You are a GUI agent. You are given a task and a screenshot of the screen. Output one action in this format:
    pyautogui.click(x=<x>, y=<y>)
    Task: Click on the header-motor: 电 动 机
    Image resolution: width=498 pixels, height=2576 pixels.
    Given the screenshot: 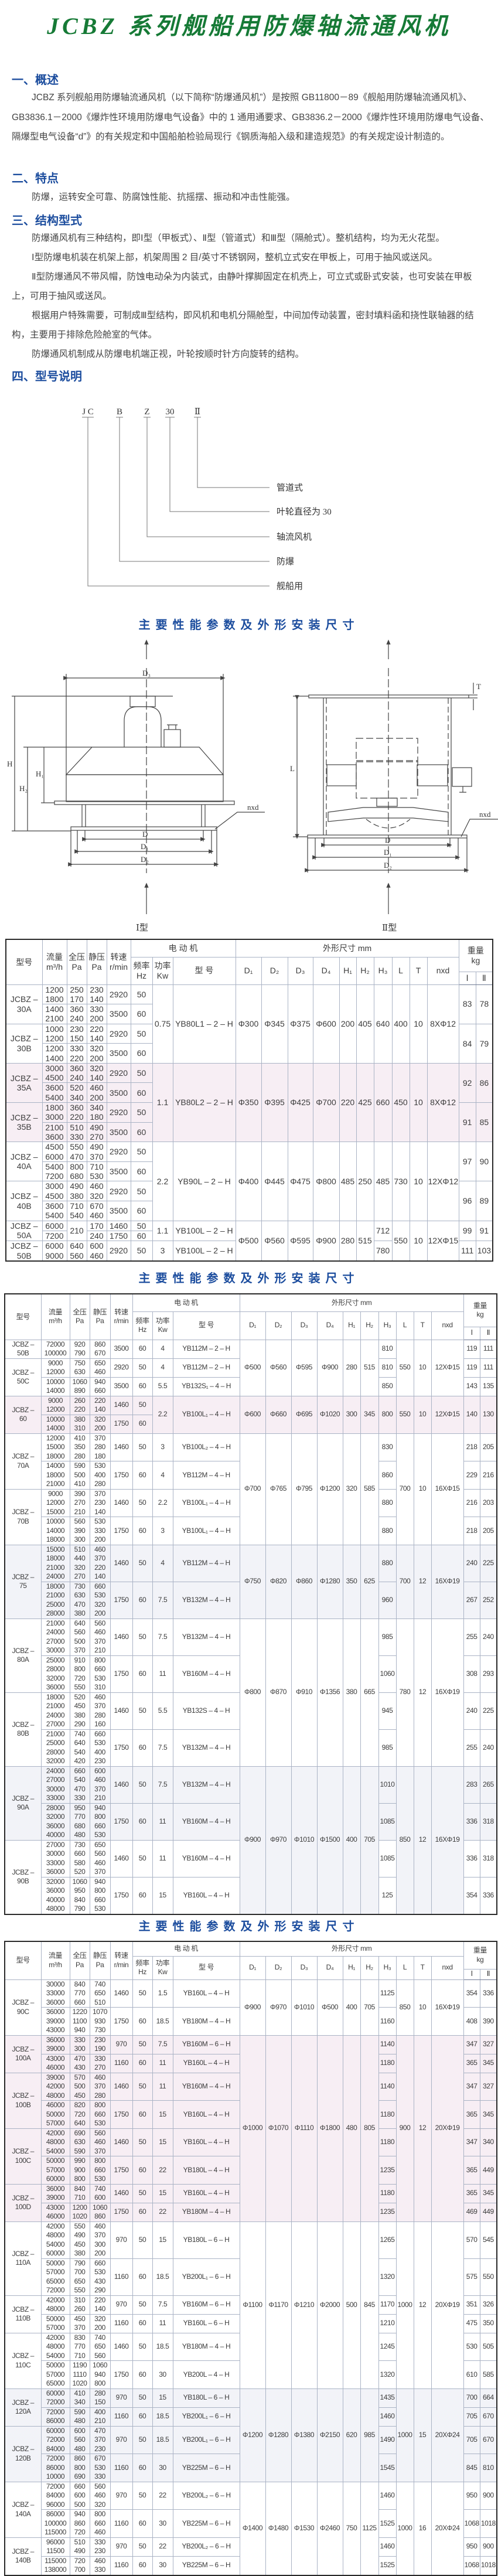 What is the action you would take?
    pyautogui.click(x=186, y=1302)
    